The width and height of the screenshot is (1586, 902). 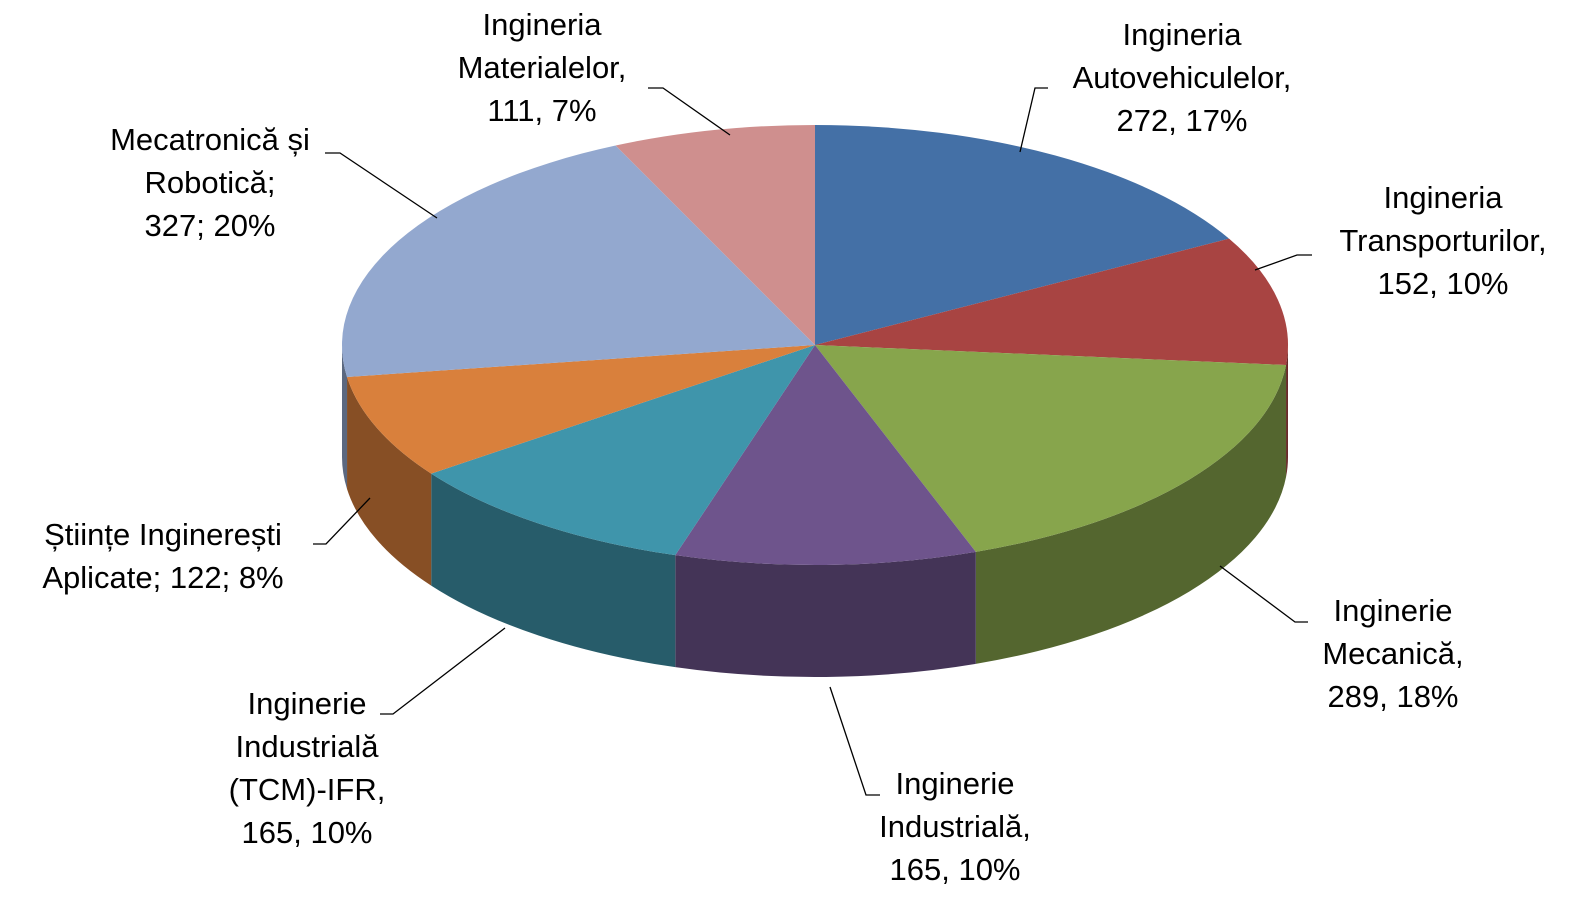 I want to click on data-label: 111, 7%, so click(x=541, y=110).